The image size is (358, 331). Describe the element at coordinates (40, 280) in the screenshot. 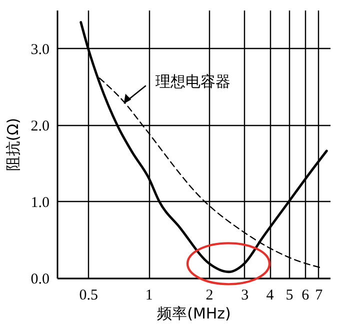

I see `y-tick-label: 0.0` at that location.